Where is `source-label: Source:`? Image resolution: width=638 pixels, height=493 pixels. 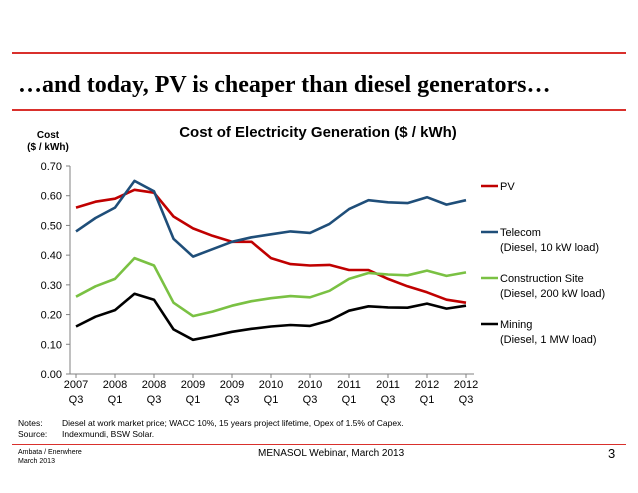 source-label: Source: is located at coordinates (33, 434).